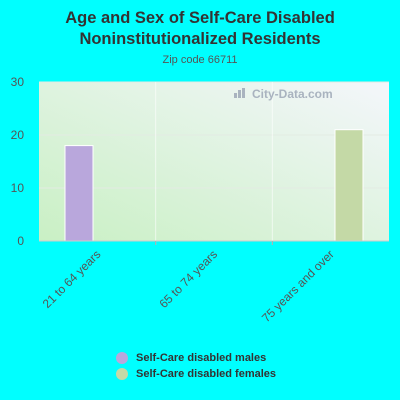  Describe the element at coordinates (241, 94) in the screenshot. I see `watermark-logo-icon` at that location.